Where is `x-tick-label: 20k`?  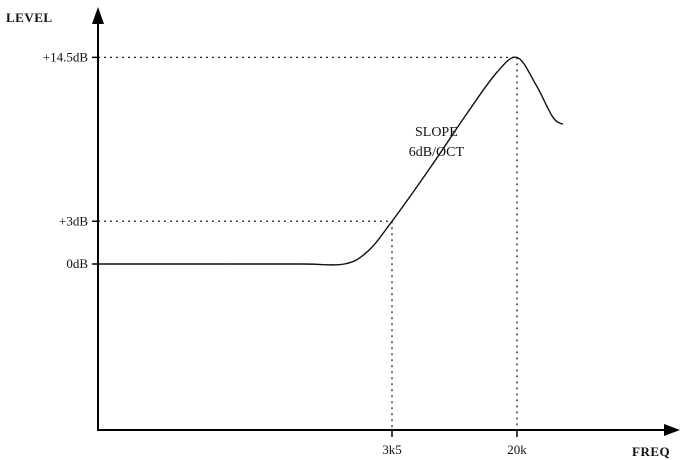
x-tick-label: 20k is located at coordinates (517, 449).